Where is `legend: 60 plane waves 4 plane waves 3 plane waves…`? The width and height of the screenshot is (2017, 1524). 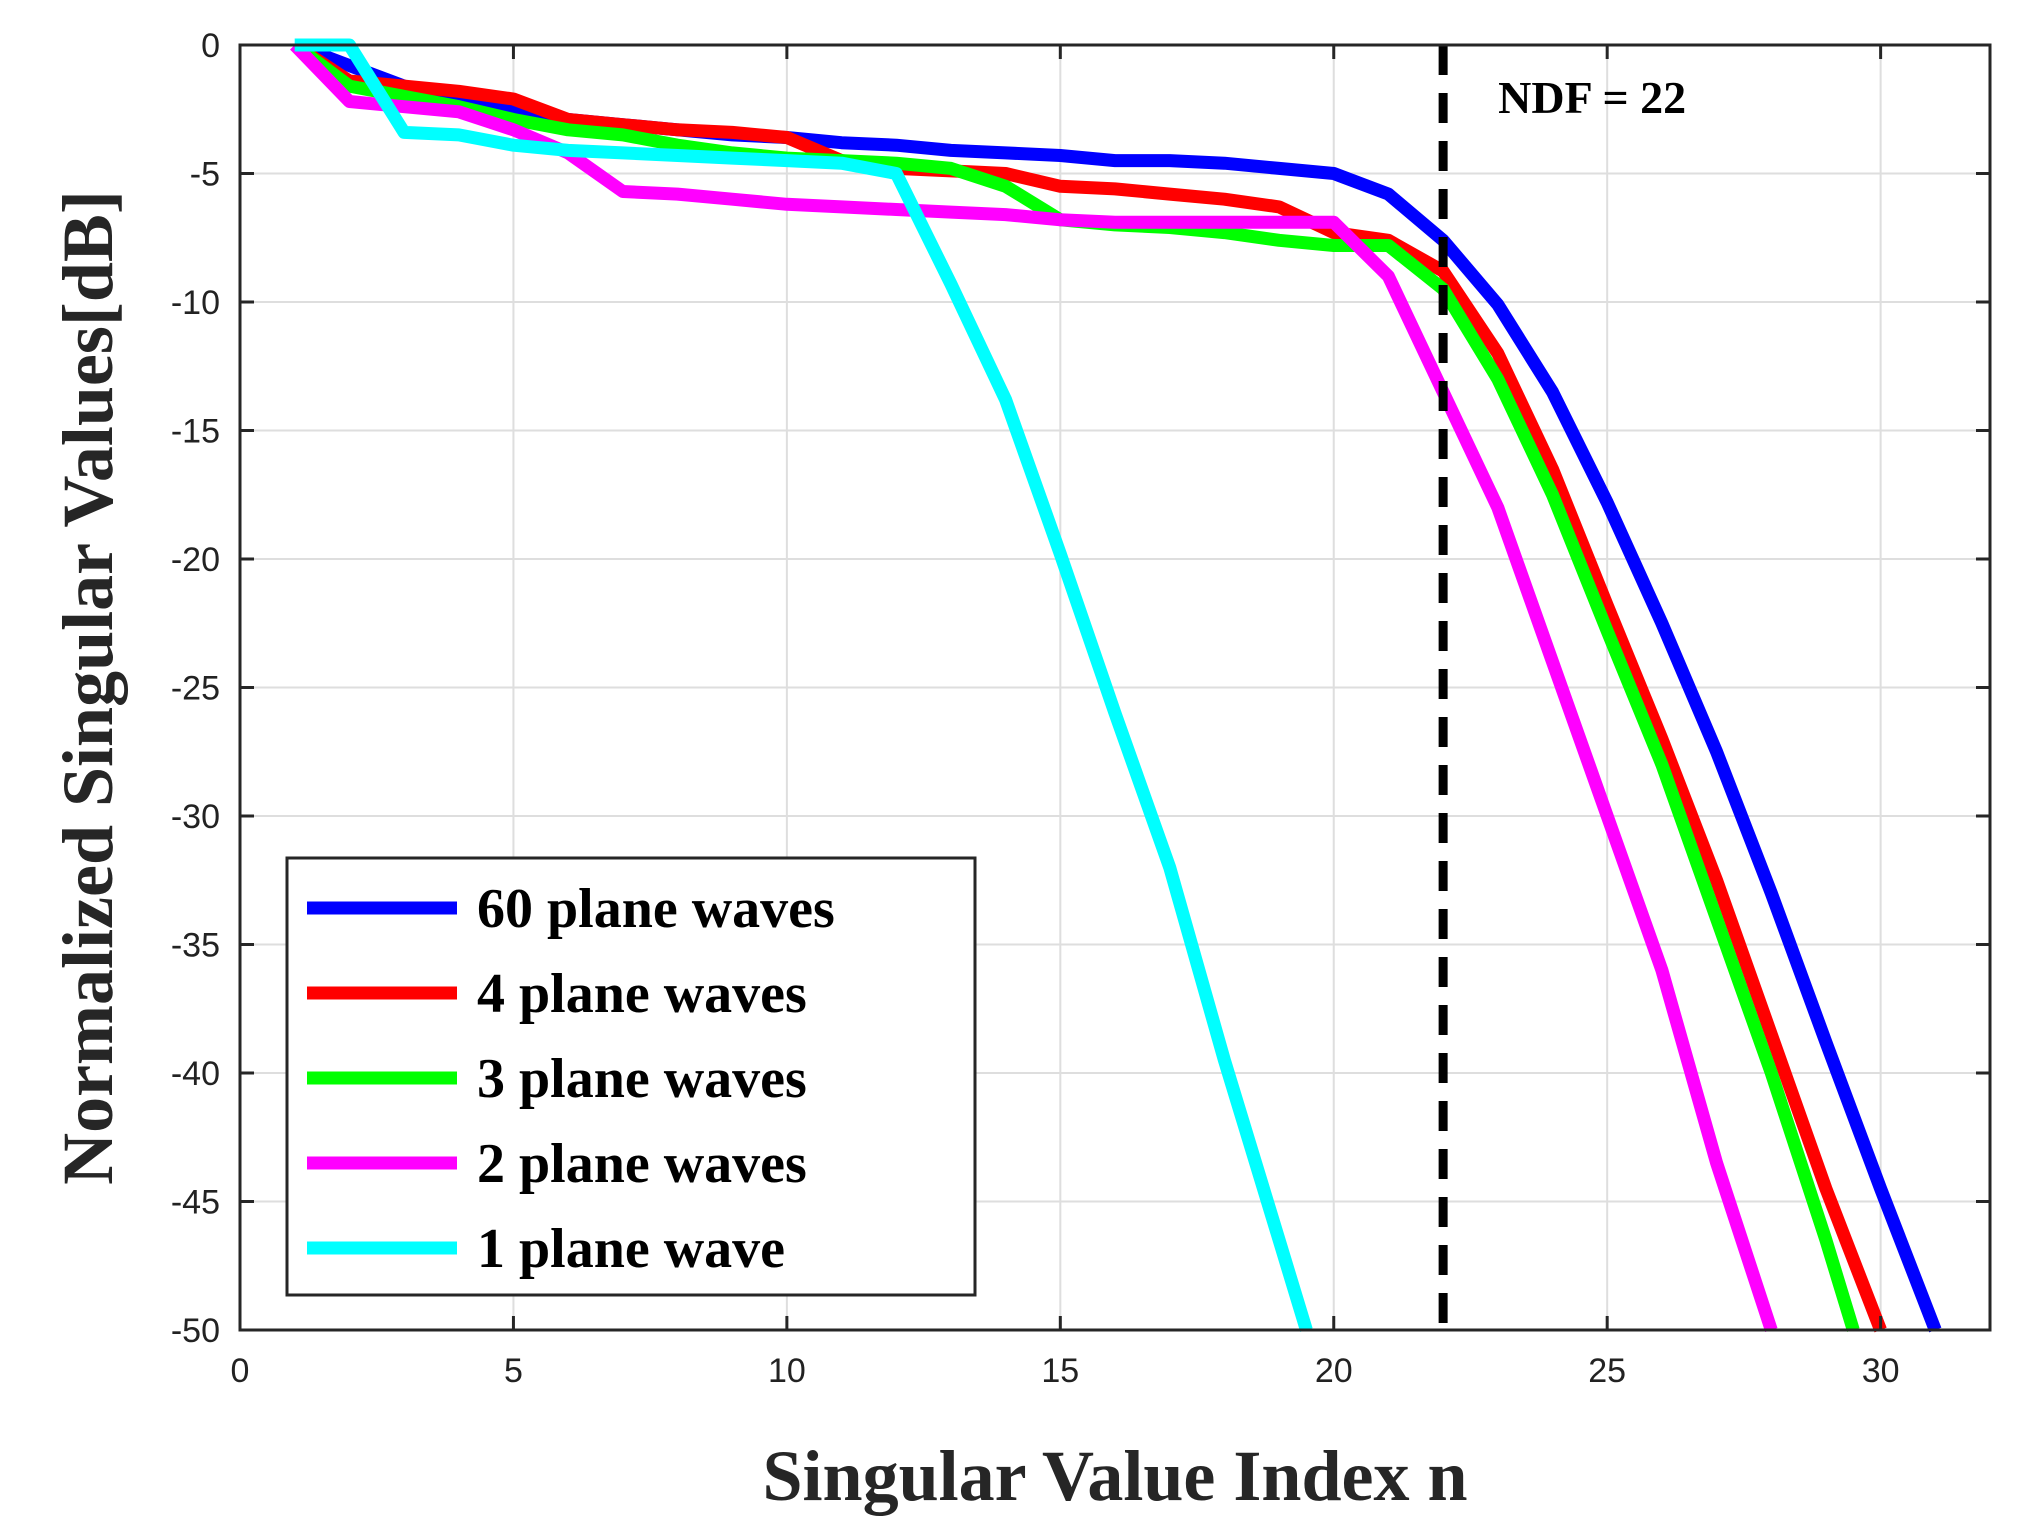
legend: 60 plane waves 4 plane waves 3 plane waves… is located at coordinates (631, 1076).